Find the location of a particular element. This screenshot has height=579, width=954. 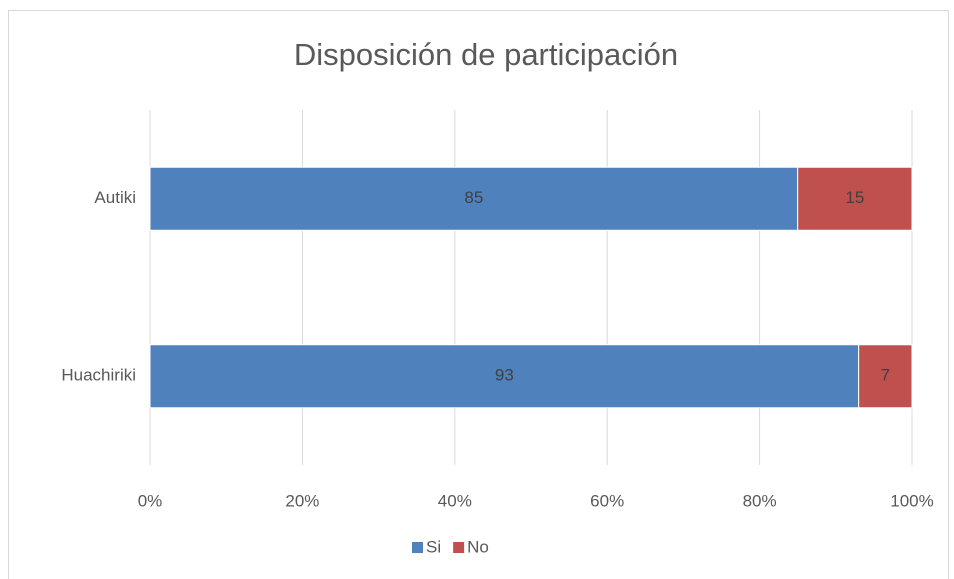

y-tick-label: Huachiriki is located at coordinates (98, 375).